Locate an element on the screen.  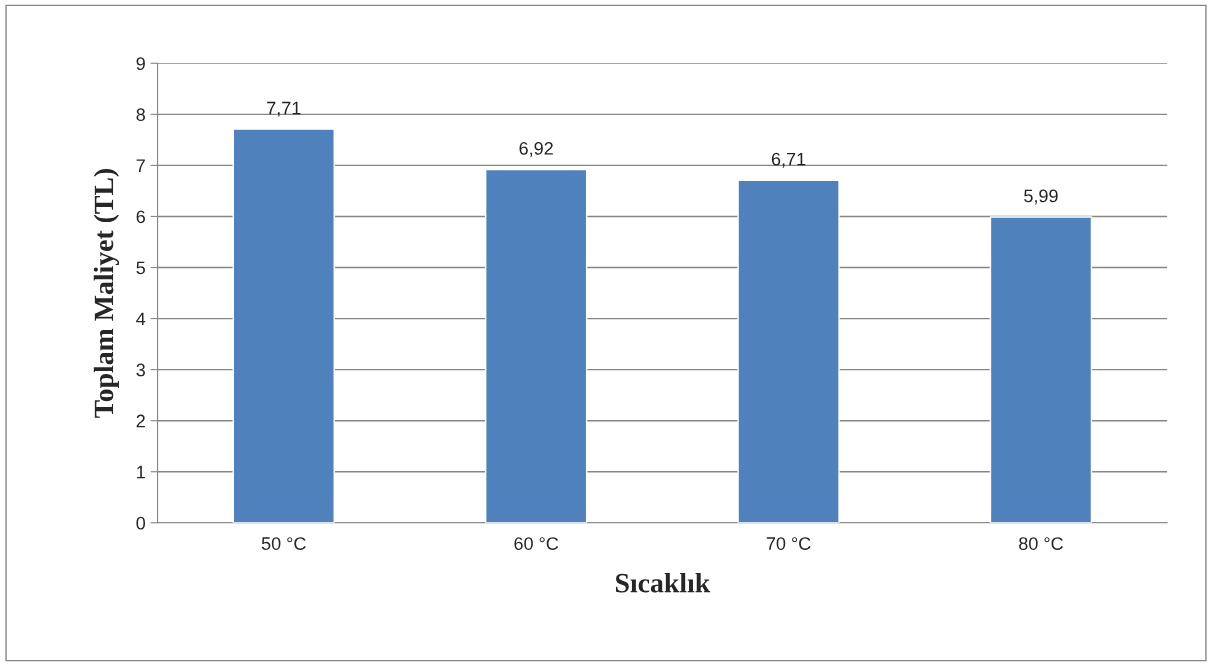
data-label: 5,99 is located at coordinates (1041, 197).